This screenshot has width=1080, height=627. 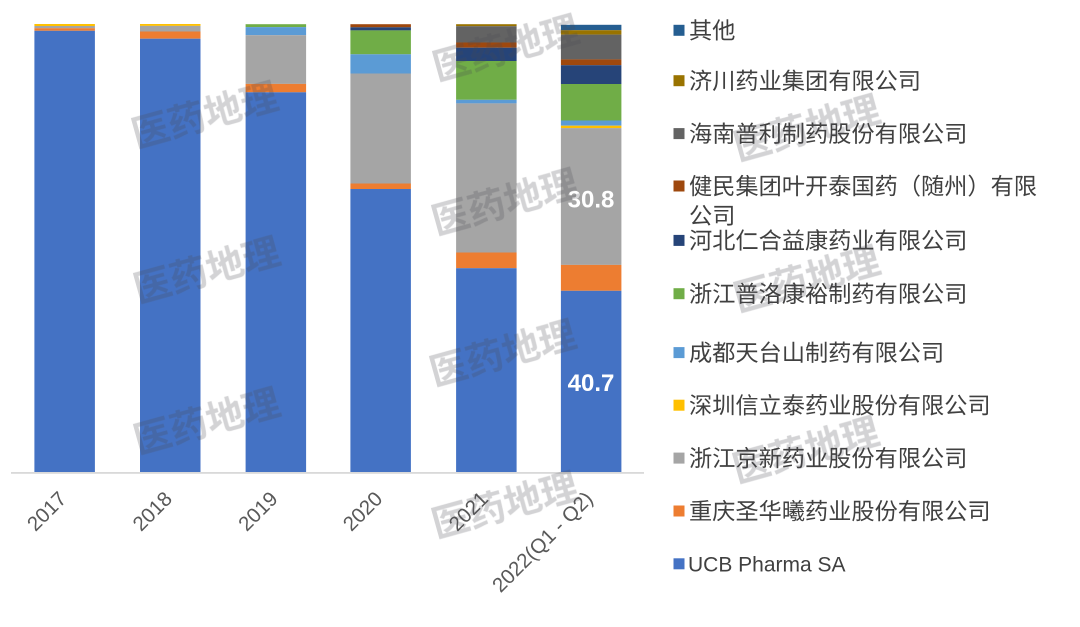 What do you see at coordinates (591, 383) in the screenshot?
I see `svg-text: 40.7` at bounding box center [591, 383].